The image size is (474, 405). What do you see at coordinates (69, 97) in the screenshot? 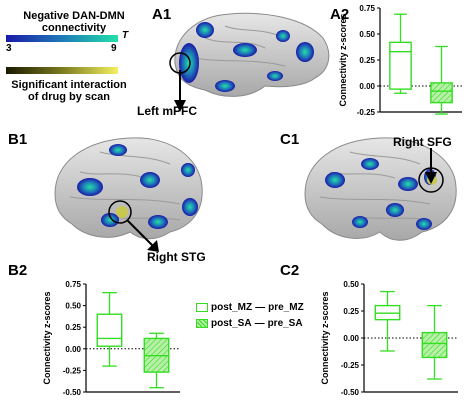
I see `interaction-legend-title-line2: of drug by scan` at bounding box center [69, 97].